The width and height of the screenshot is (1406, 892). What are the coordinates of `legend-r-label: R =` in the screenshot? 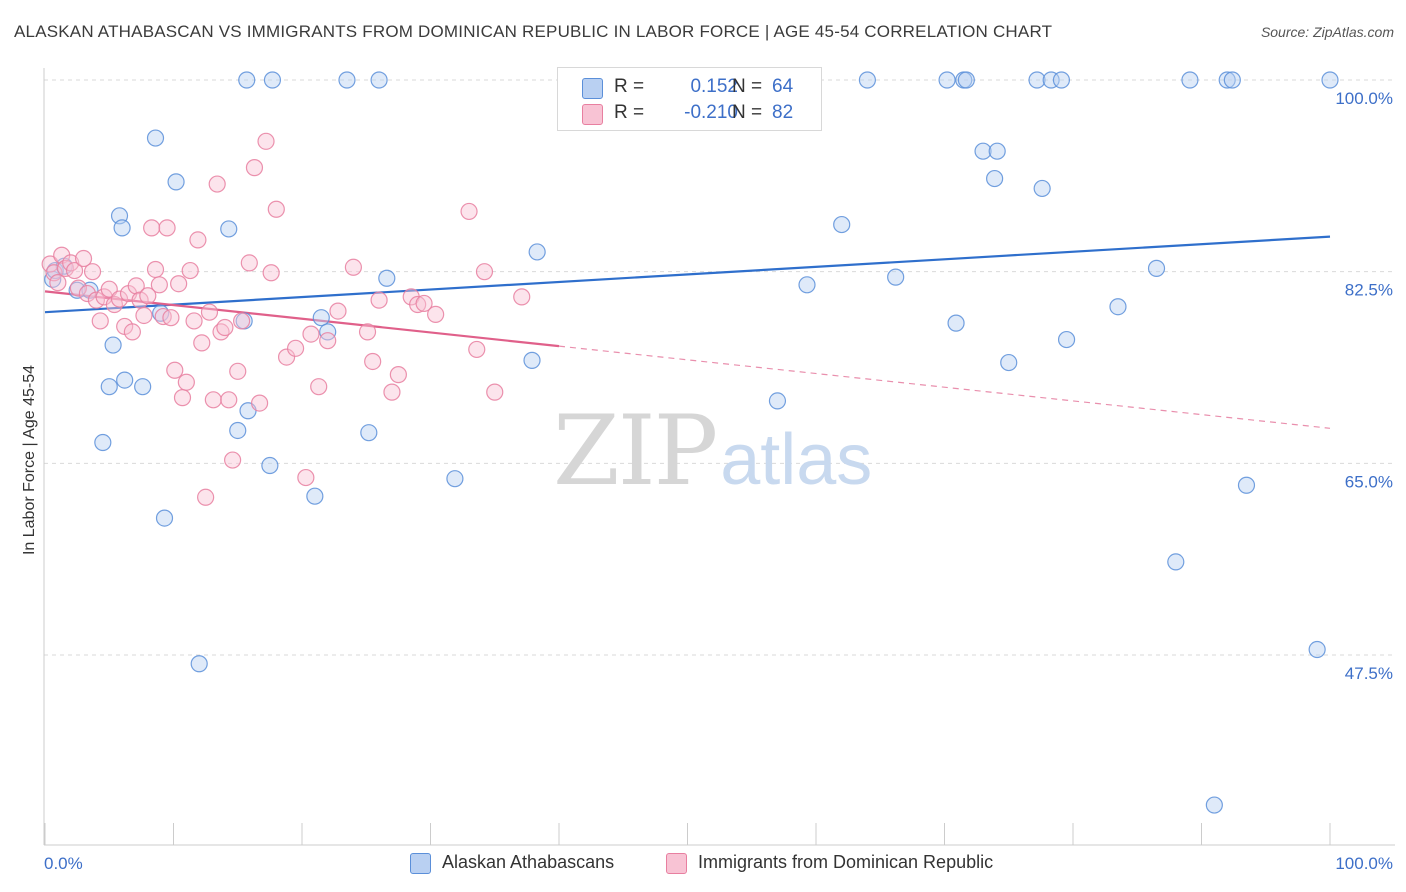 It's located at (629, 86).